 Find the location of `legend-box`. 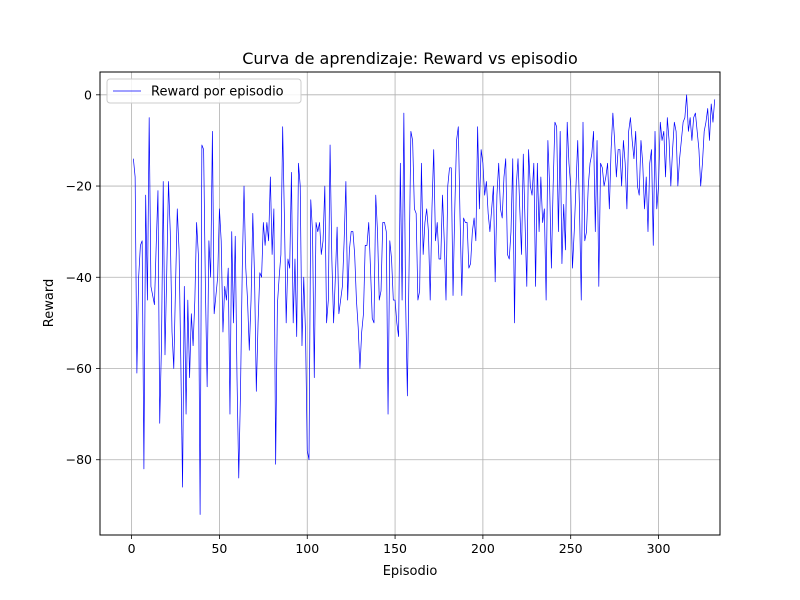

legend-box is located at coordinates (204, 91).